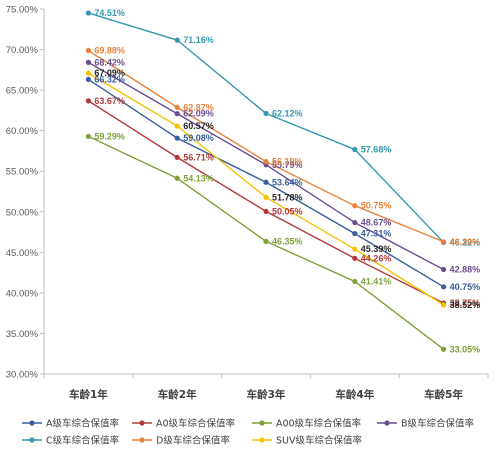  I want to click on data-label: 33.05%, so click(465, 349).